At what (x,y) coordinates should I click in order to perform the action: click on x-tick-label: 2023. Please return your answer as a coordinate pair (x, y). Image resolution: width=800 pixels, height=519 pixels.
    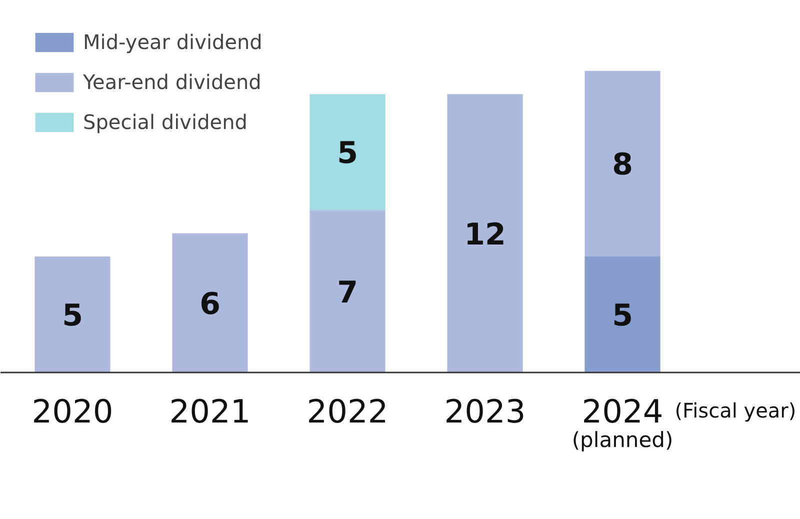
    Looking at the image, I should click on (485, 411).